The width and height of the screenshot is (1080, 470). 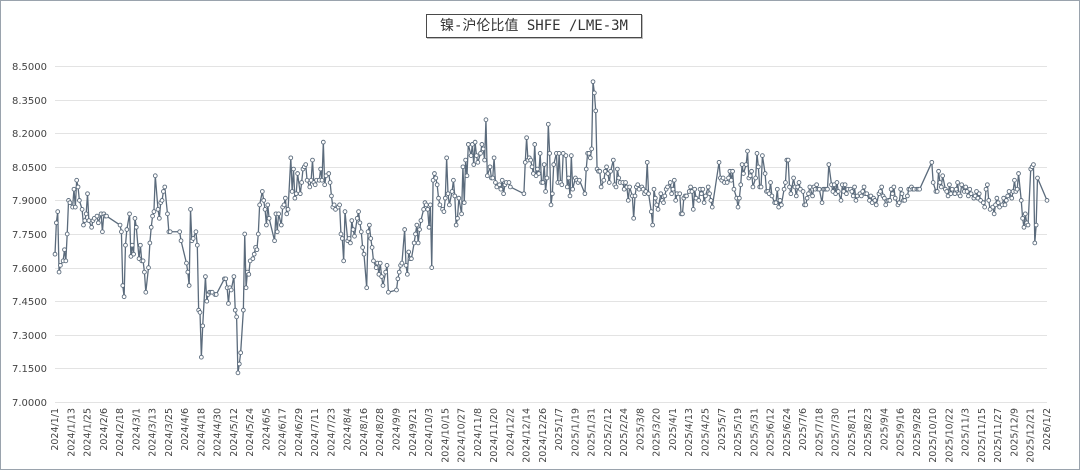 What do you see at coordinates (413, 432) in the screenshot?
I see `x-tick-label: 2024/9/21` at bounding box center [413, 432].